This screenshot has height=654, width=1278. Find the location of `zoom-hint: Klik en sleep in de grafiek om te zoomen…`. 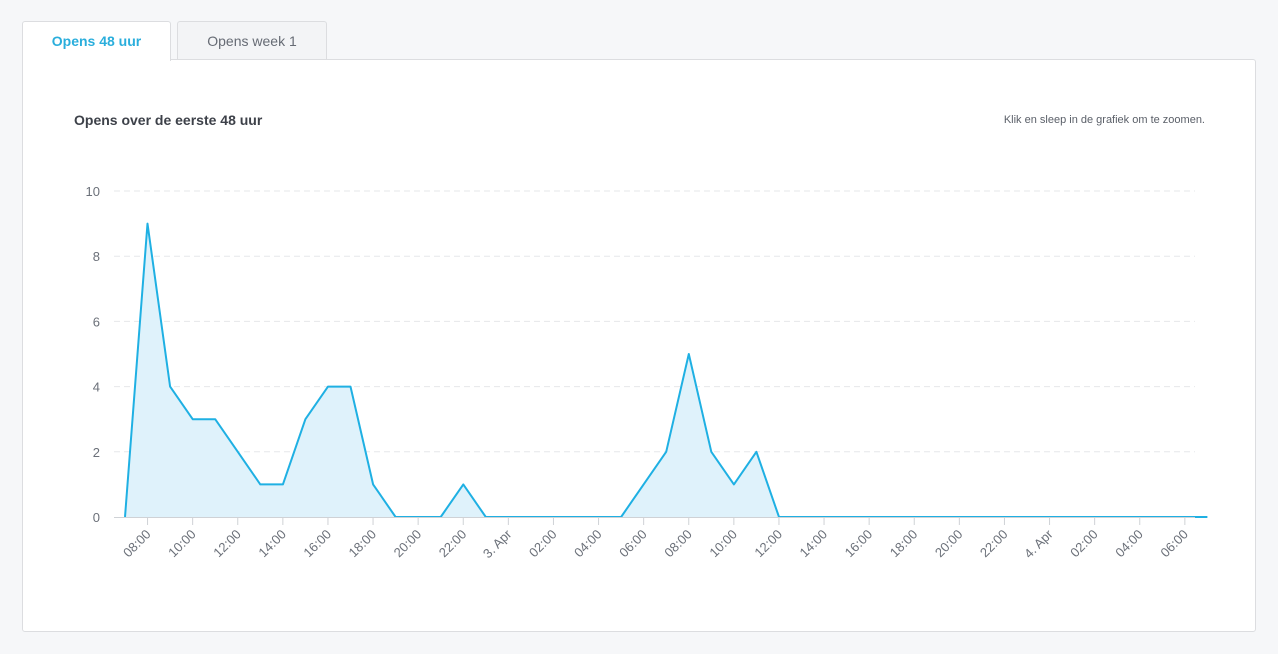

zoom-hint: Klik en sleep in de grafiek om te zoomen… is located at coordinates (1104, 120).